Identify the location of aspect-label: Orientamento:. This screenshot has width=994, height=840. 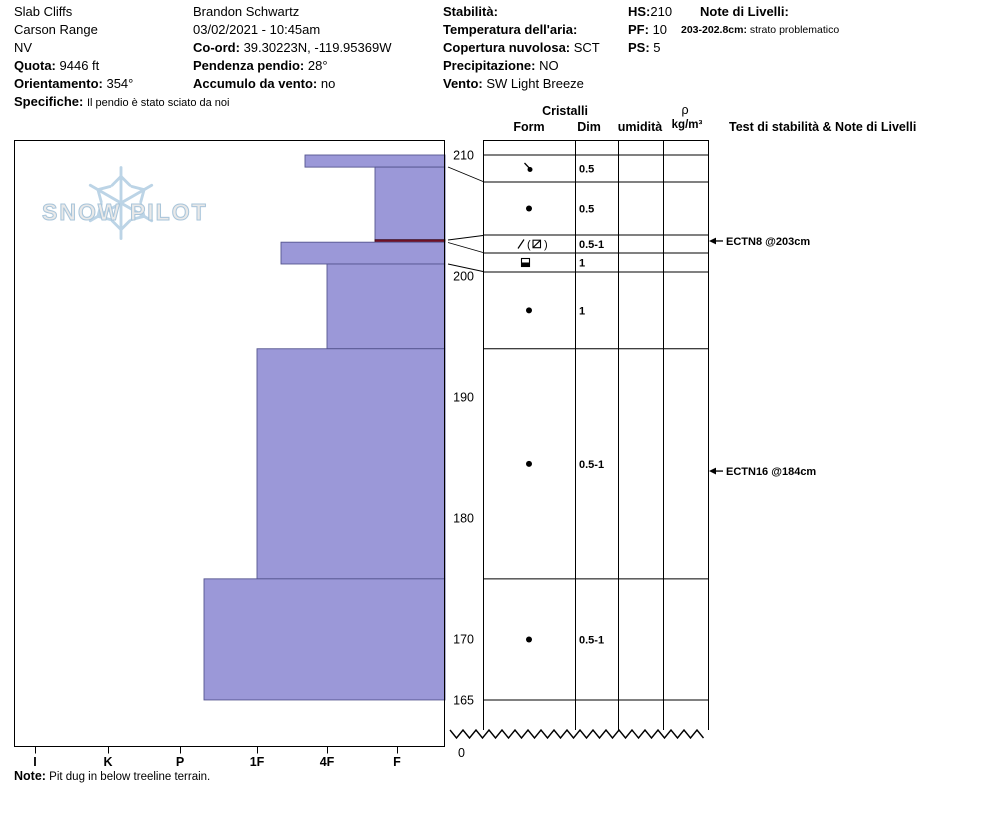
(58, 83).